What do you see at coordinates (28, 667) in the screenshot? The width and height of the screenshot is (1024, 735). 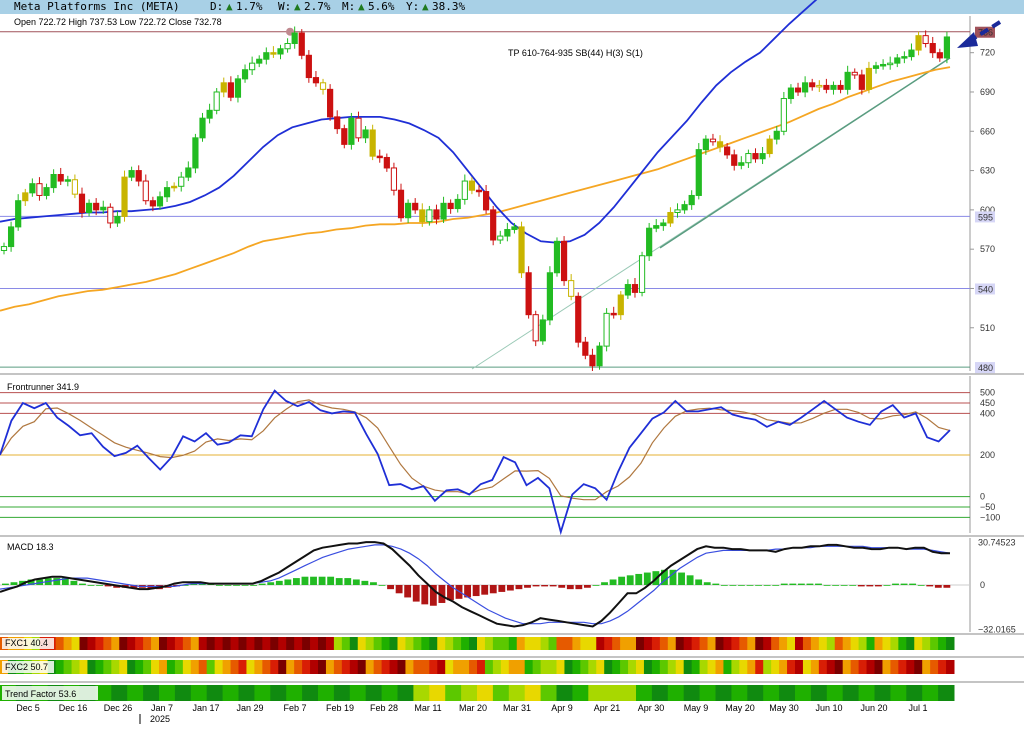 I see `heat-label-background` at bounding box center [28, 667].